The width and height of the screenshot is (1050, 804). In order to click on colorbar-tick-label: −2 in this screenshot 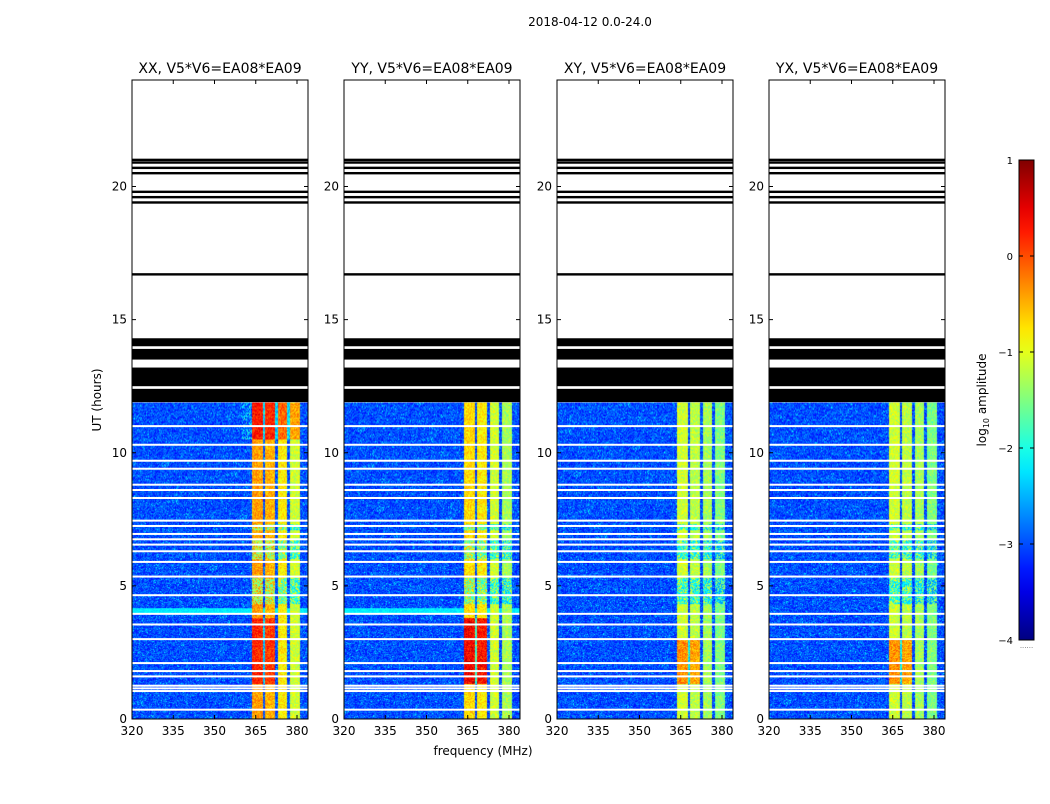, I will do `click(1005, 449)`.